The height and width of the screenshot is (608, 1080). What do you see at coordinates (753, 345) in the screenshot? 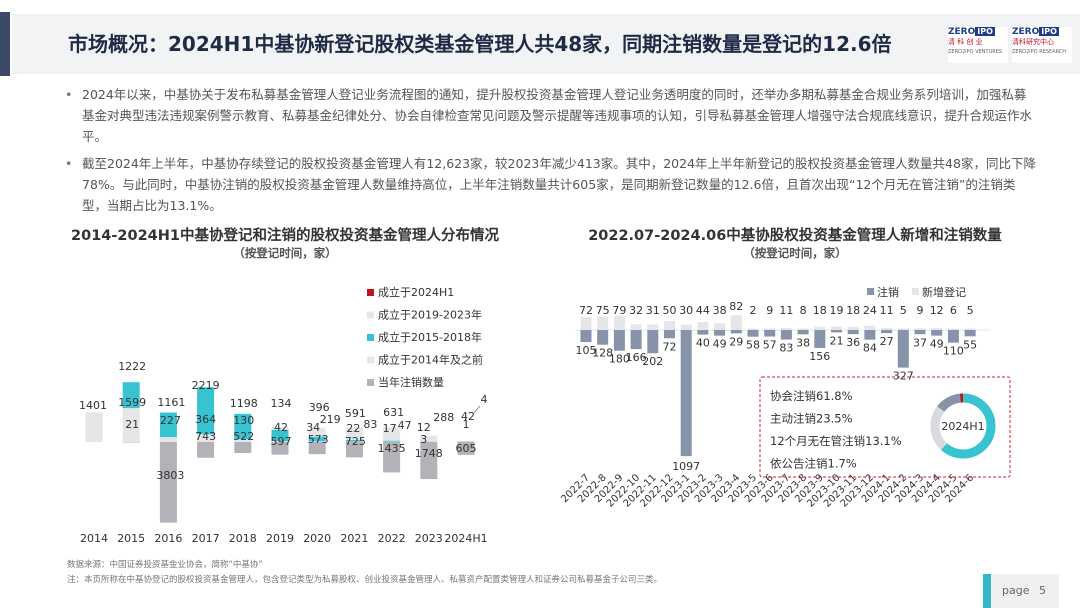
I see `cancel-label: 58` at bounding box center [753, 345].